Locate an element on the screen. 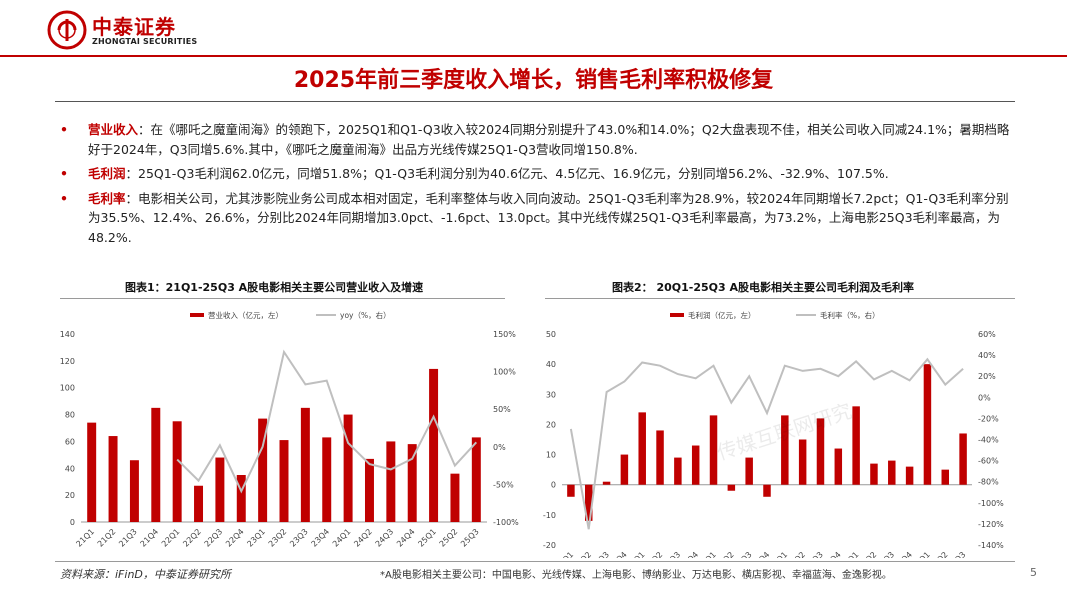 The image size is (1067, 600). zhongtai-logo-icon is located at coordinates (67, 30).